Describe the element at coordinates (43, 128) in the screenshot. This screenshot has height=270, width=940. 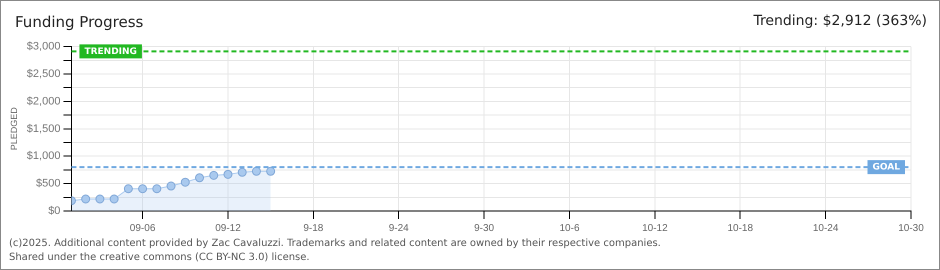
I see `y-tick-label: $1,500` at that location.